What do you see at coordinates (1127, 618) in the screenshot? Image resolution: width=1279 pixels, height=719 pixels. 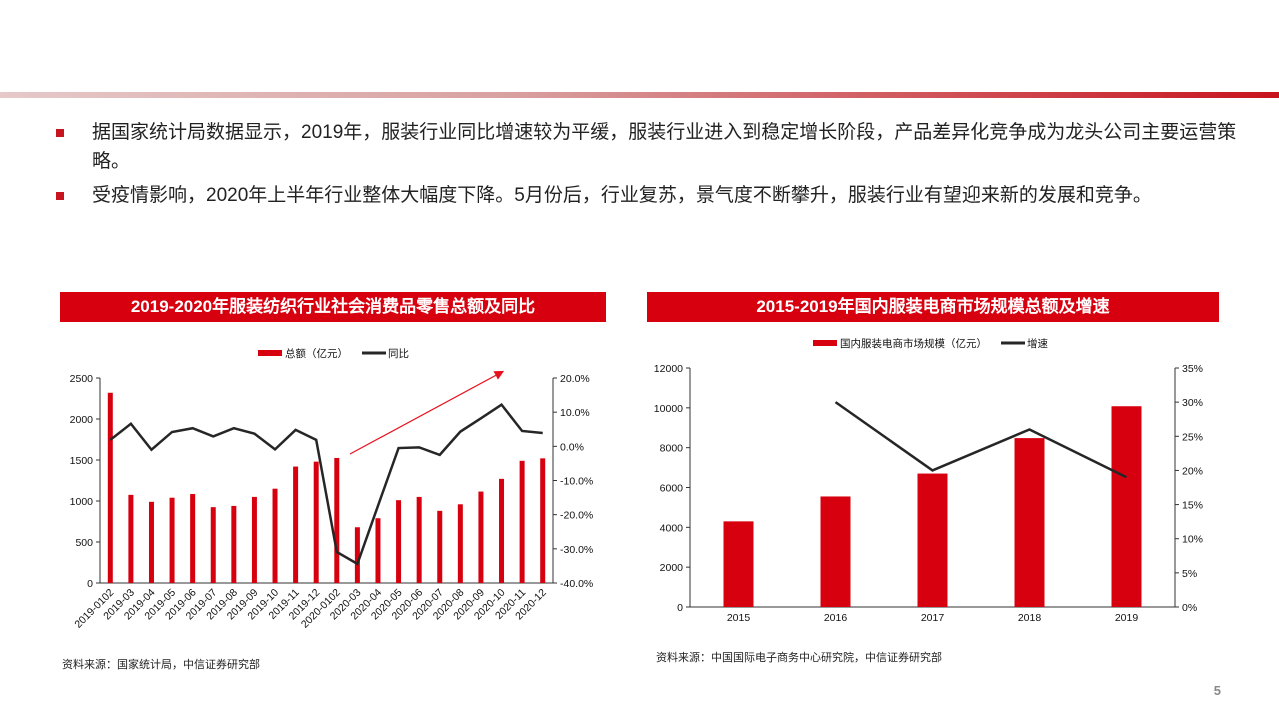 I see `x-tick-label: 2019` at bounding box center [1127, 618].